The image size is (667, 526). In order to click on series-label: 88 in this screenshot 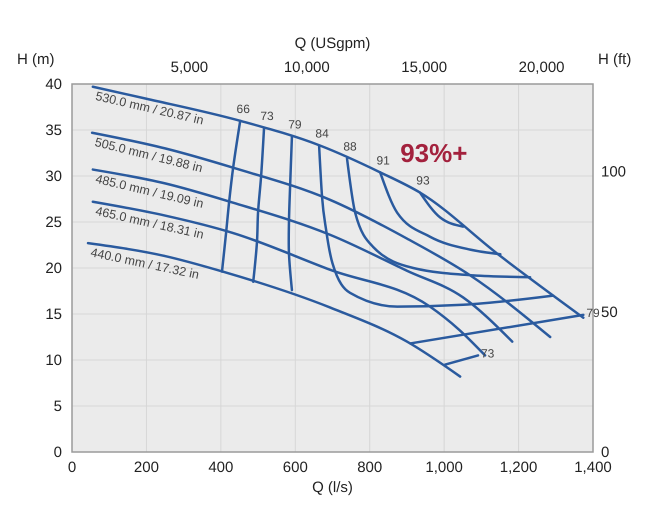, I will do `click(350, 147)`.